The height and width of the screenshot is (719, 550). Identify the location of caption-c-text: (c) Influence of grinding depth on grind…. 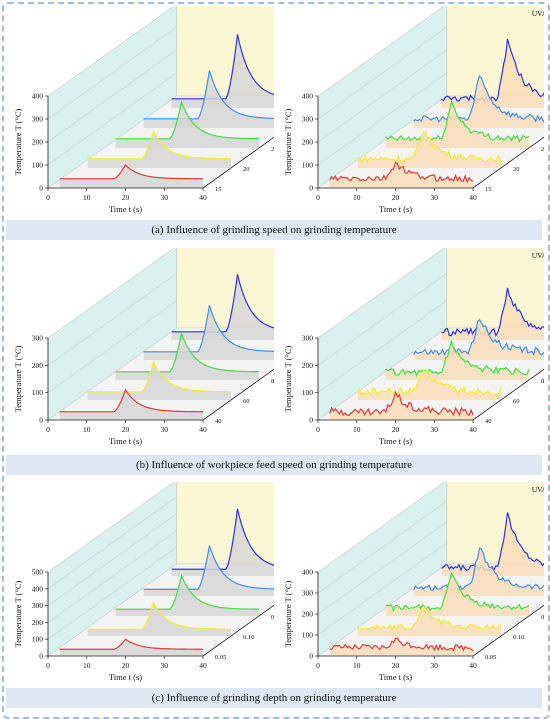
(274, 698).